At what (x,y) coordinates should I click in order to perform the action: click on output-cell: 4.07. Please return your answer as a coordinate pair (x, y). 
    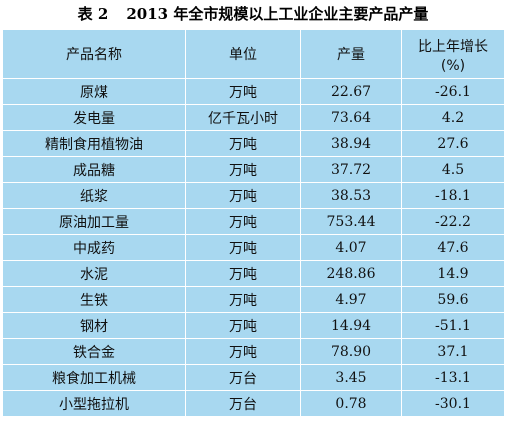
    Looking at the image, I should click on (351, 247).